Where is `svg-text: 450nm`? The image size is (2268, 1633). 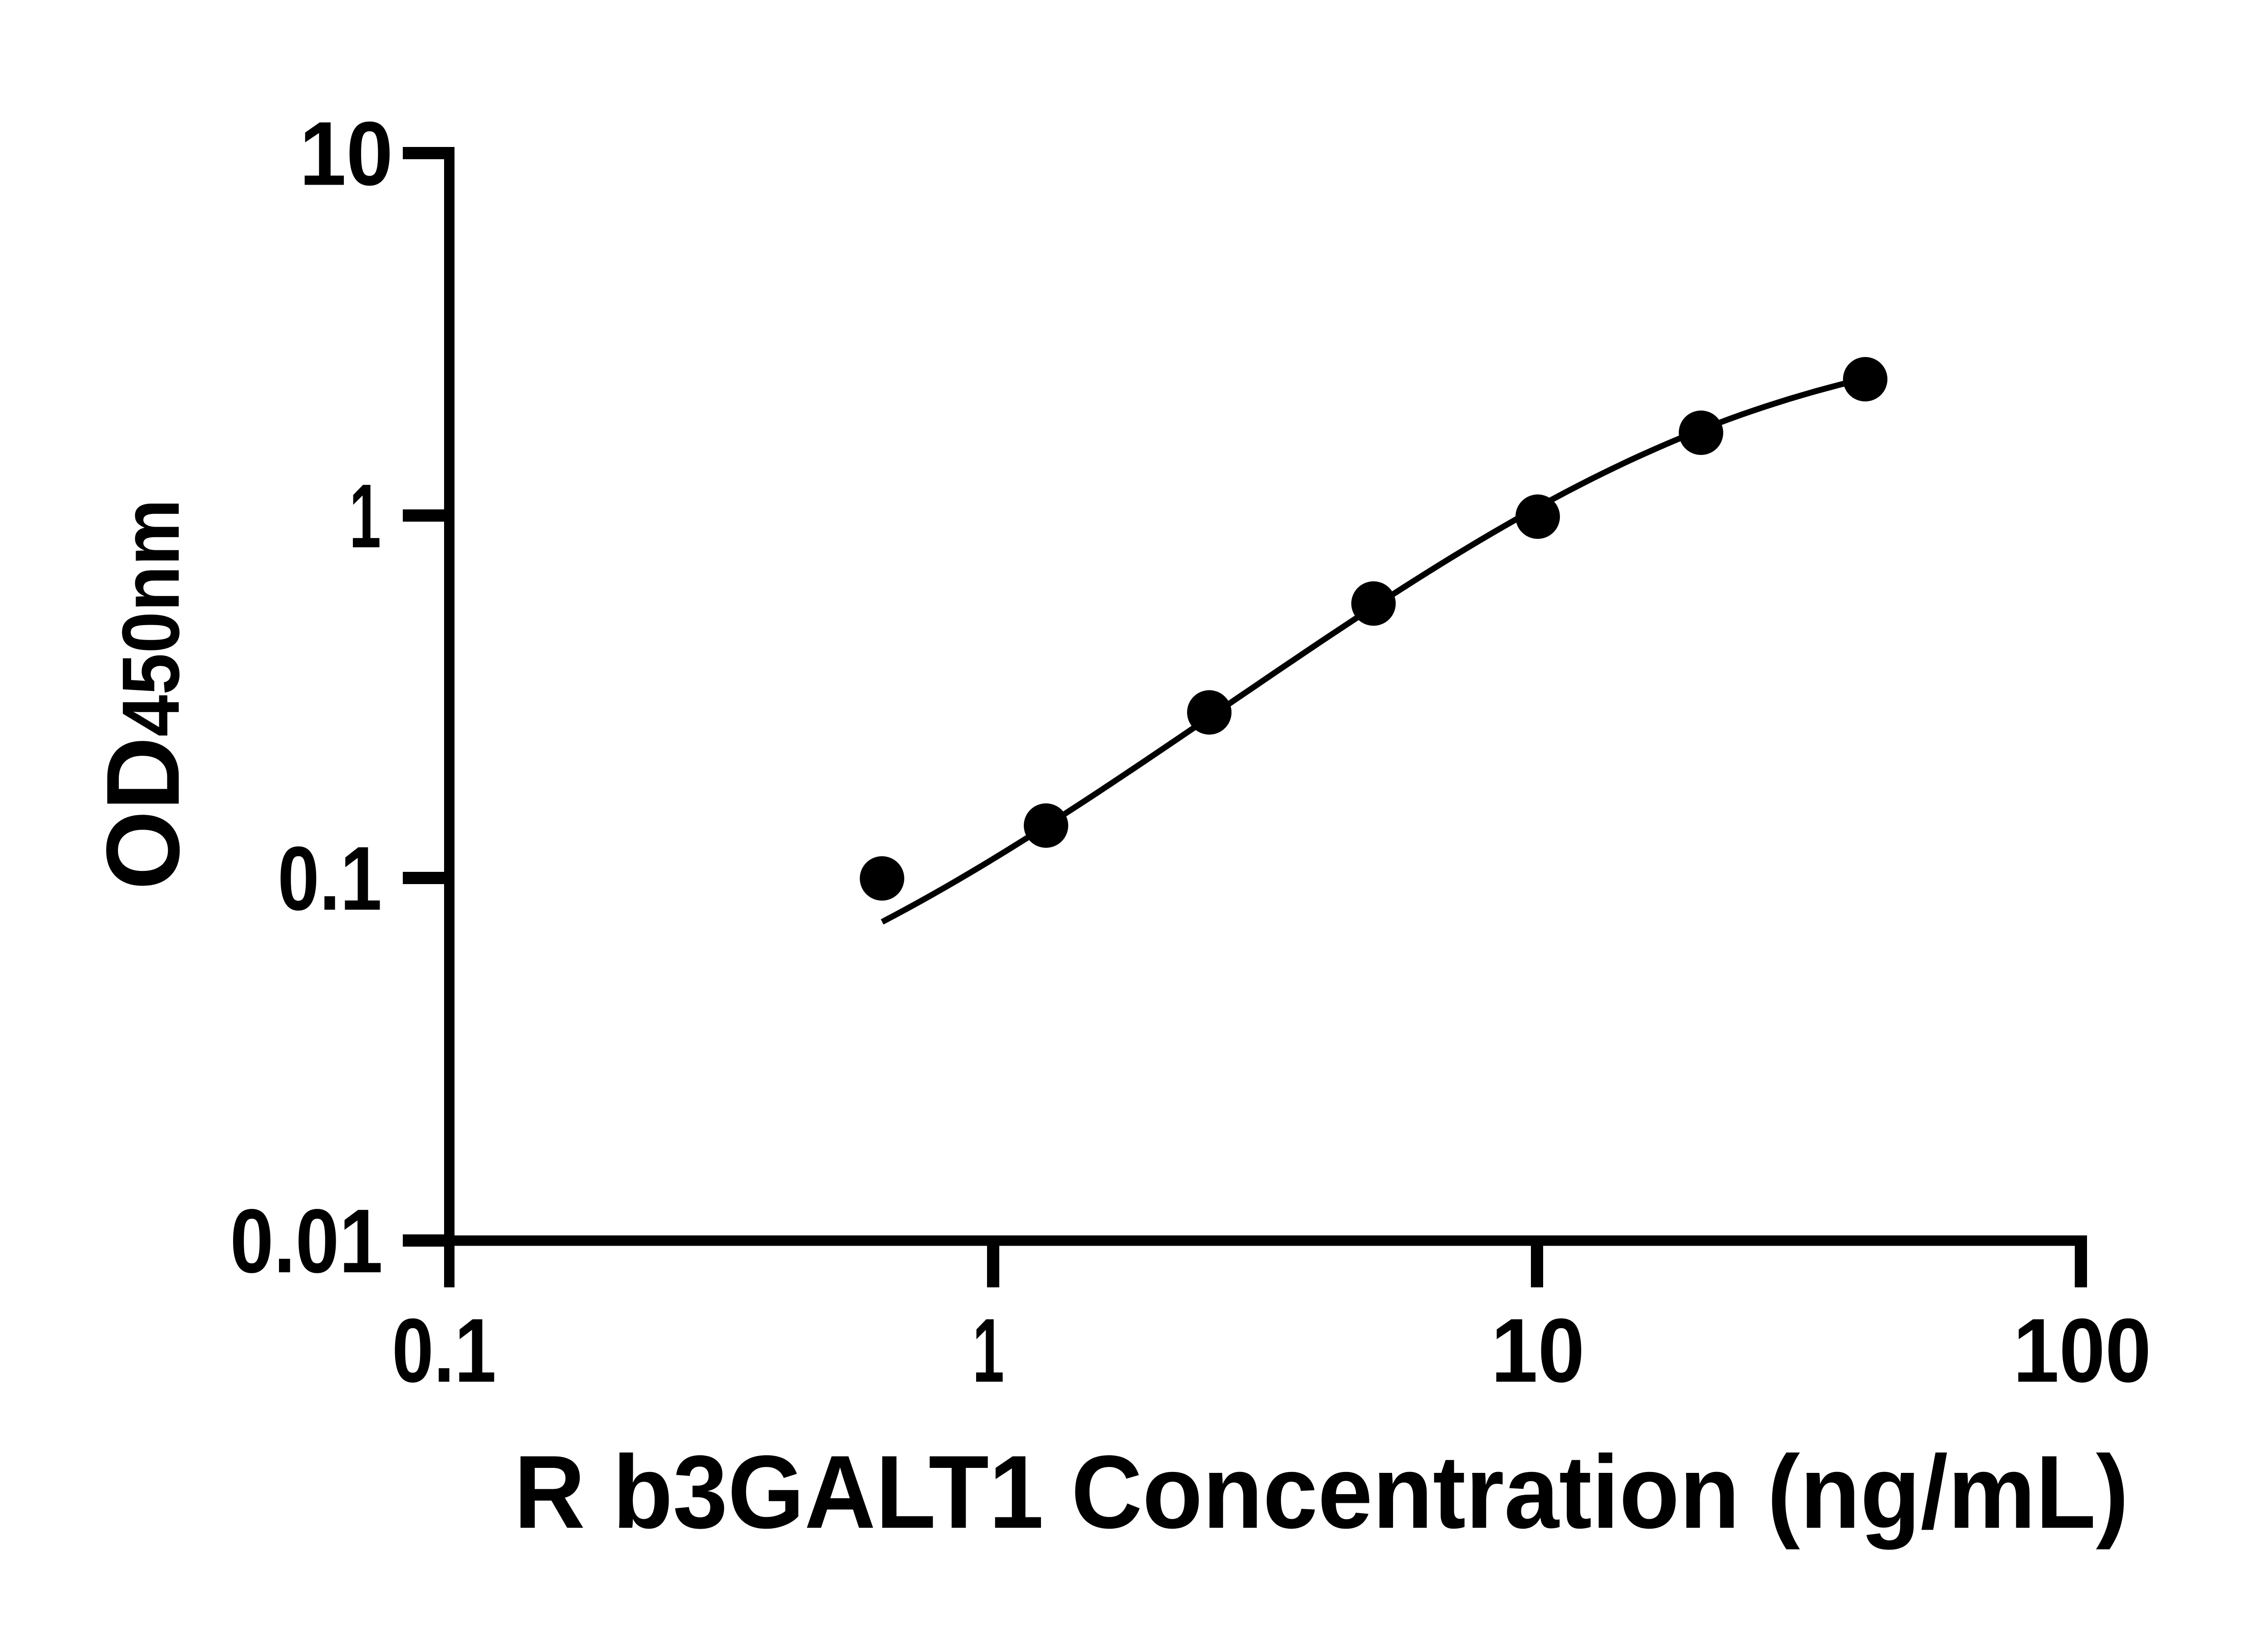
svg-text: 450nm is located at coordinates (150, 618).